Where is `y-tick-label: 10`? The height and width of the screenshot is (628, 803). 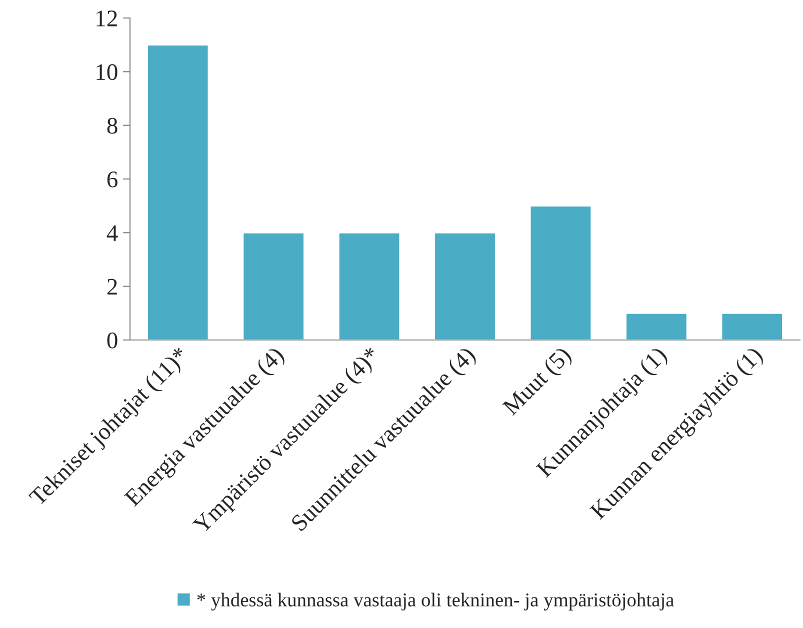
y-tick-label: 10 is located at coordinates (107, 72).